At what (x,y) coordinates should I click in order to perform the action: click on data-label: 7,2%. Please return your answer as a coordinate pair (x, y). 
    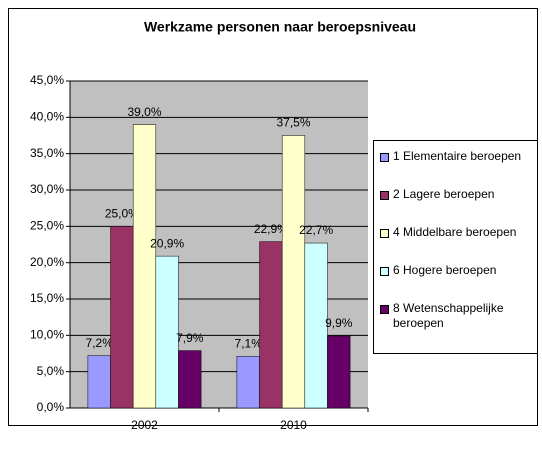
    Looking at the image, I should click on (100, 343).